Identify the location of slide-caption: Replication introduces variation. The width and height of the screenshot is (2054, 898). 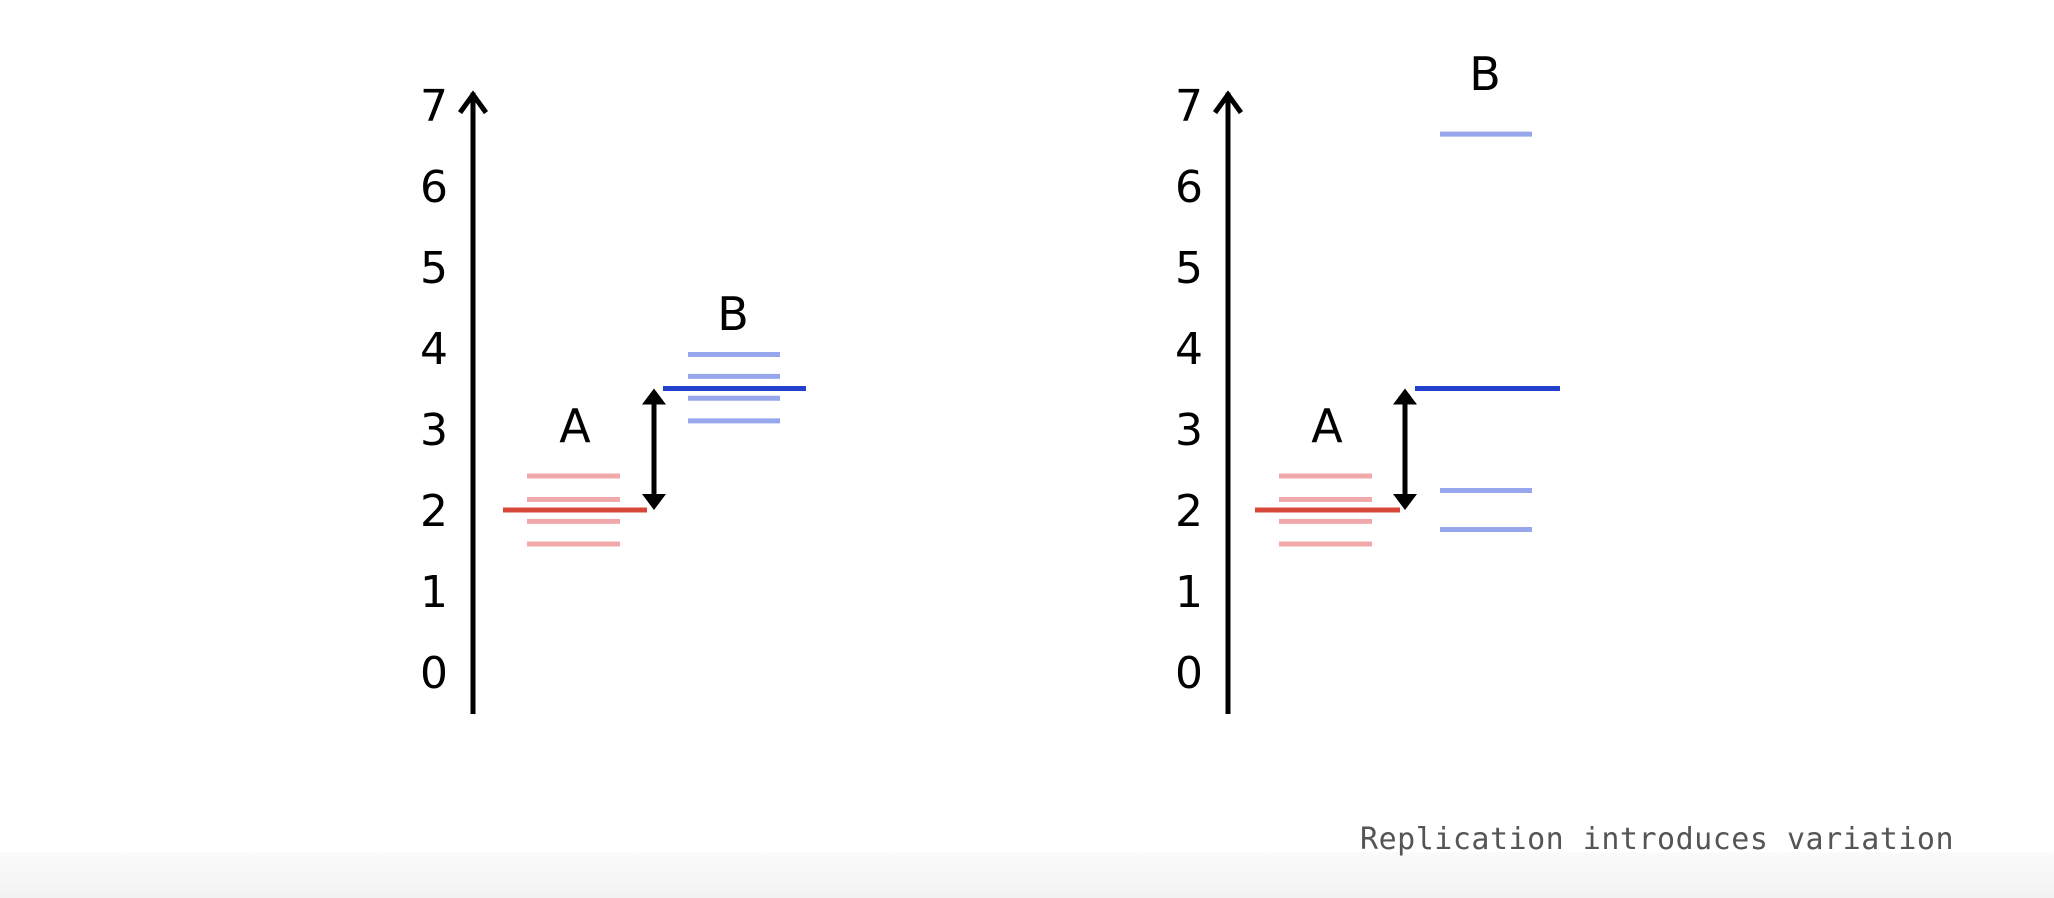
(1657, 839).